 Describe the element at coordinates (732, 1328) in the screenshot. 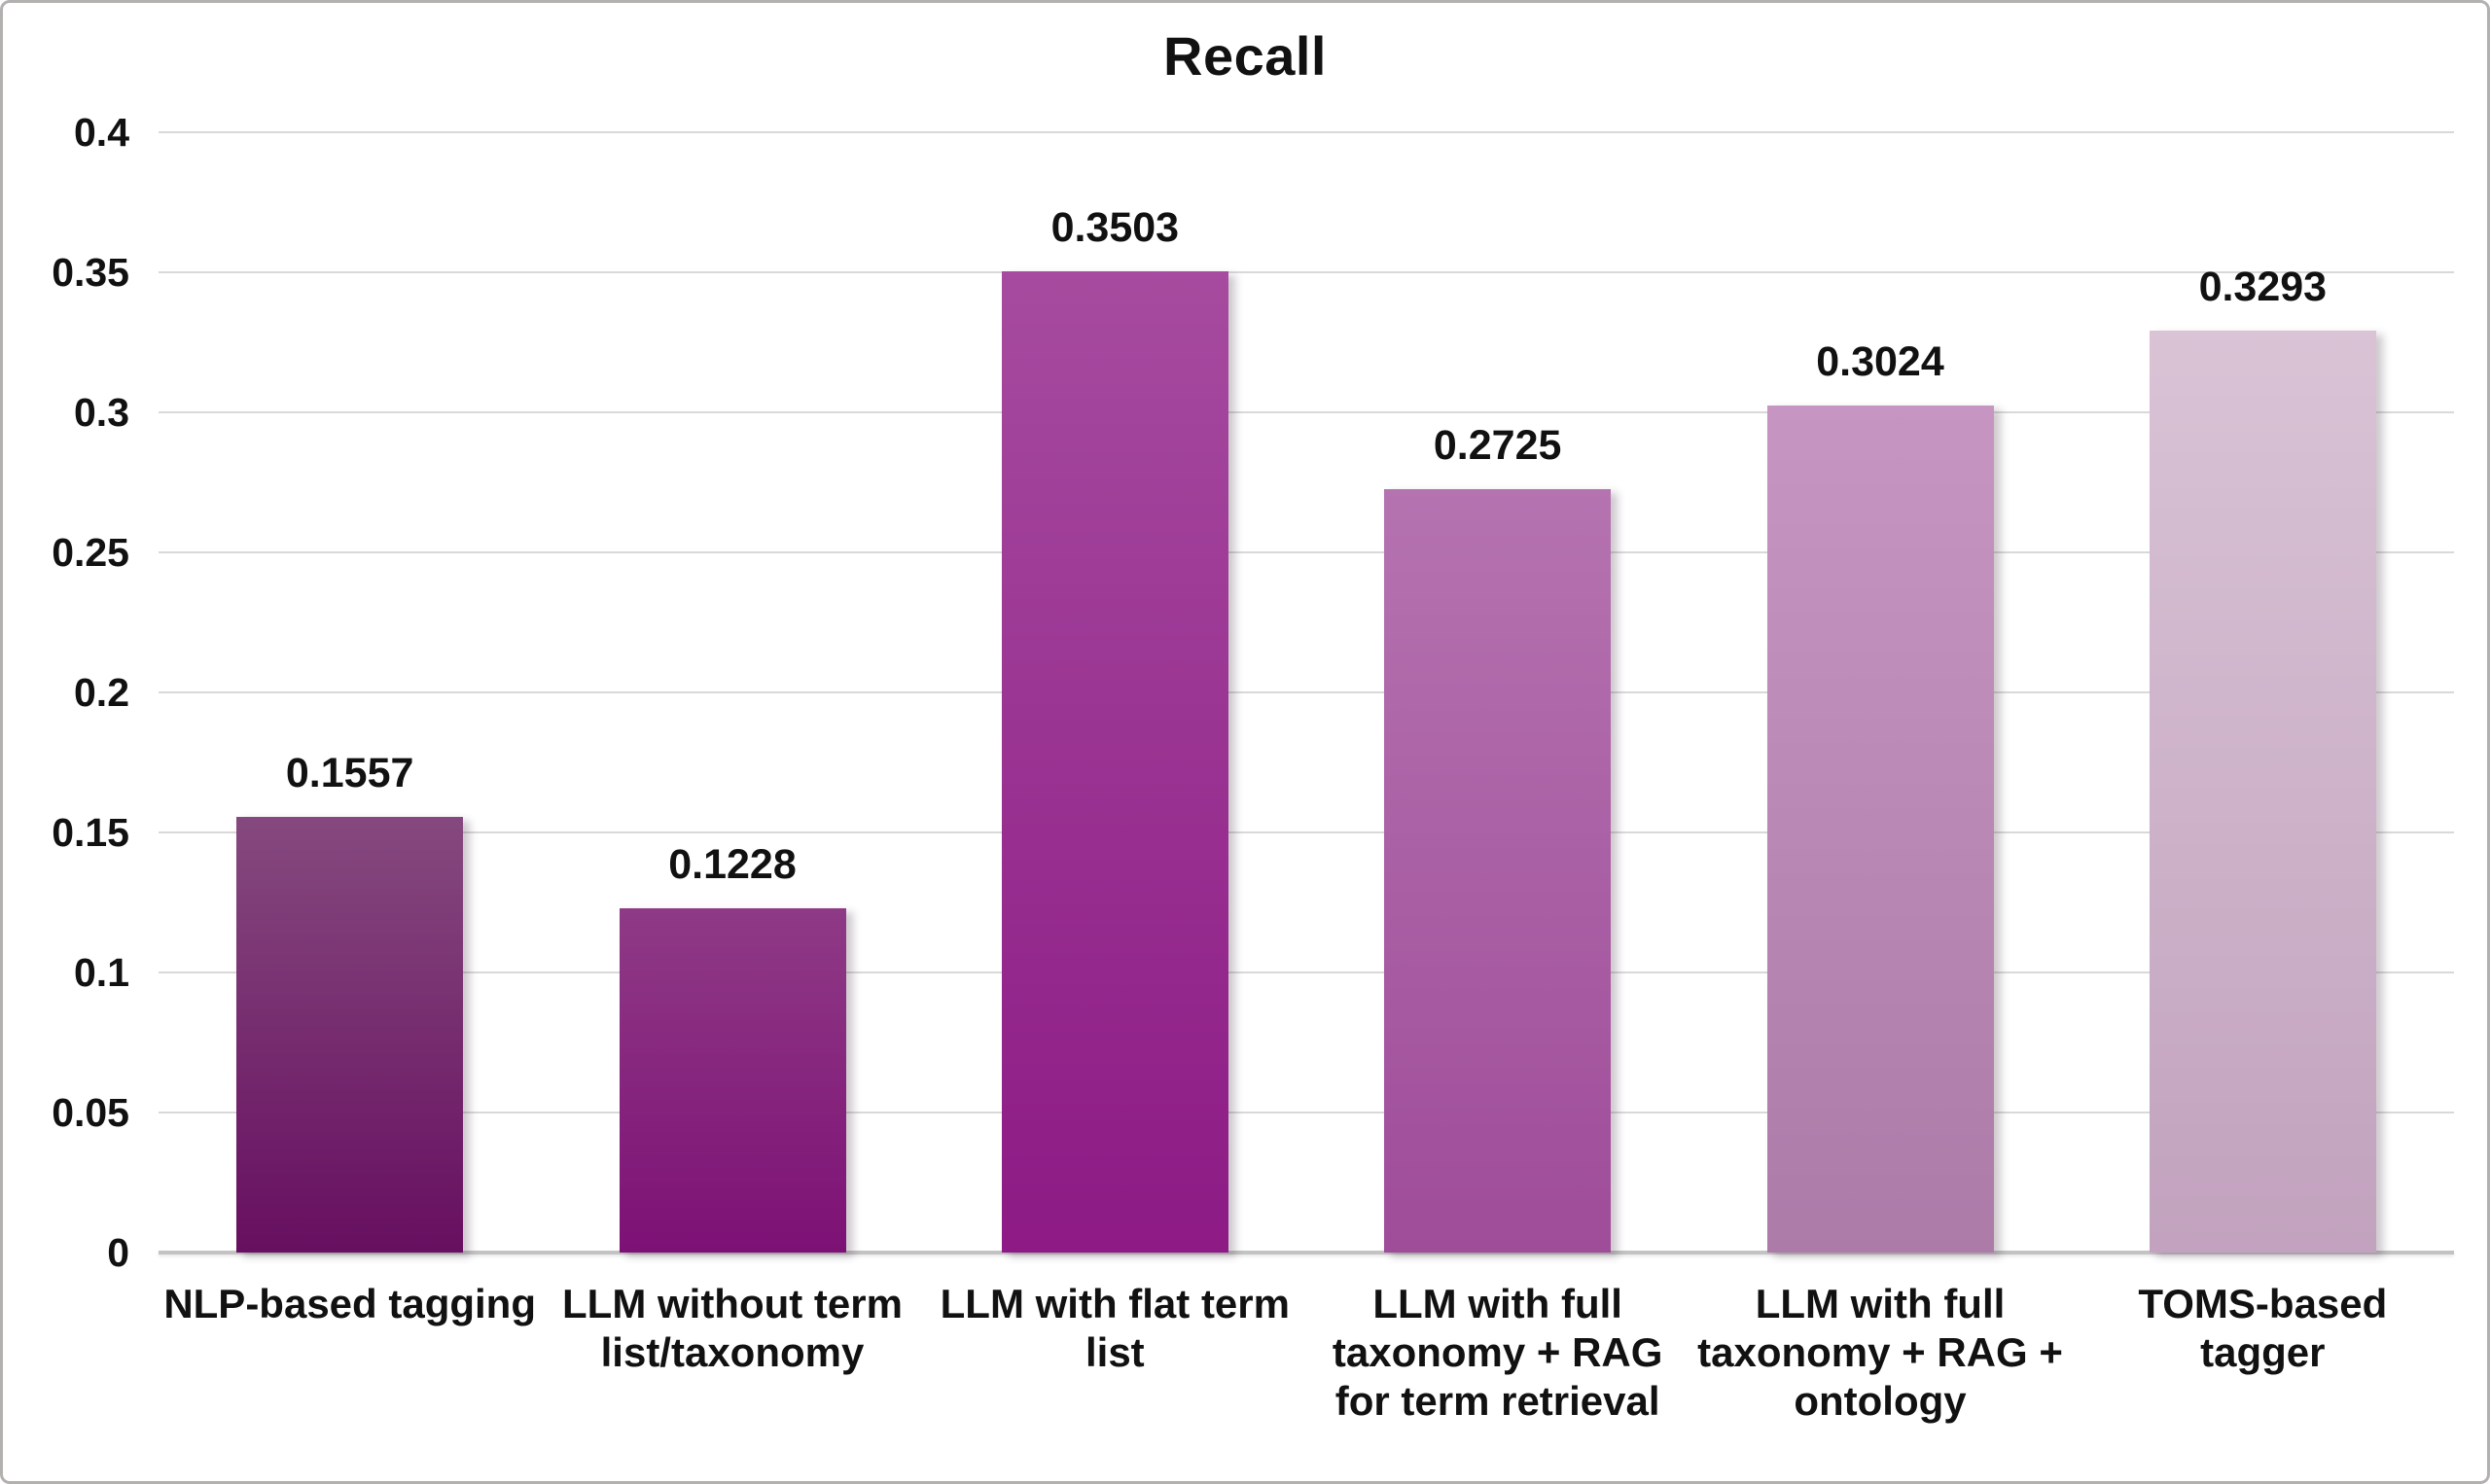

I see `x-category-label: LLM without term list/taxonomy` at that location.